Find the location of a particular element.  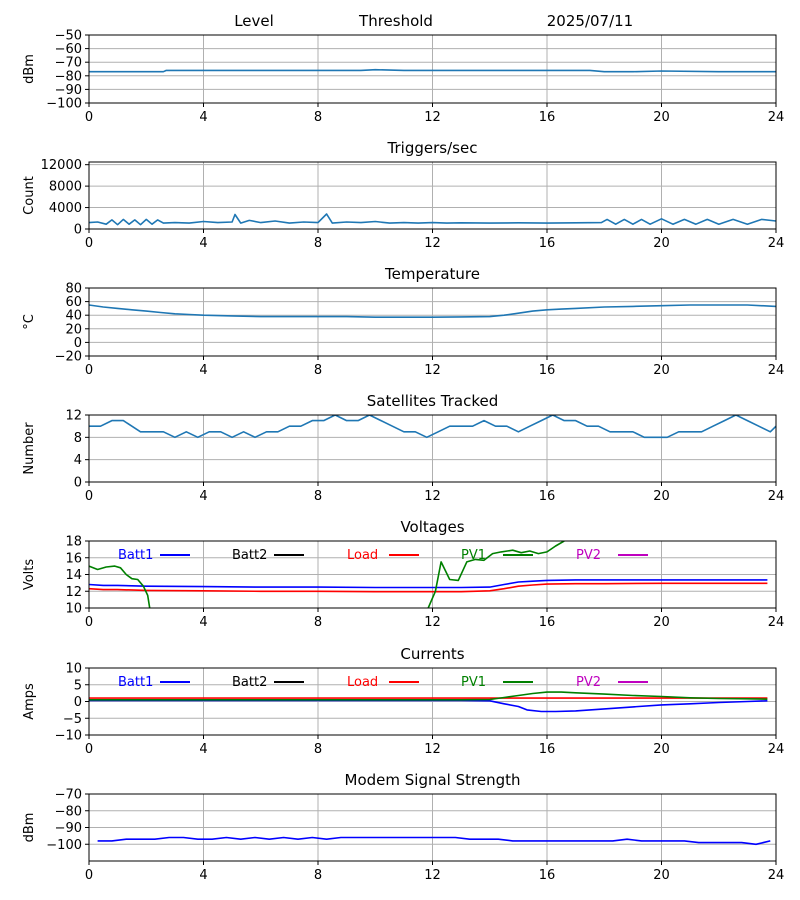

chart-title: Triggers/sec is located at coordinates (432, 148).